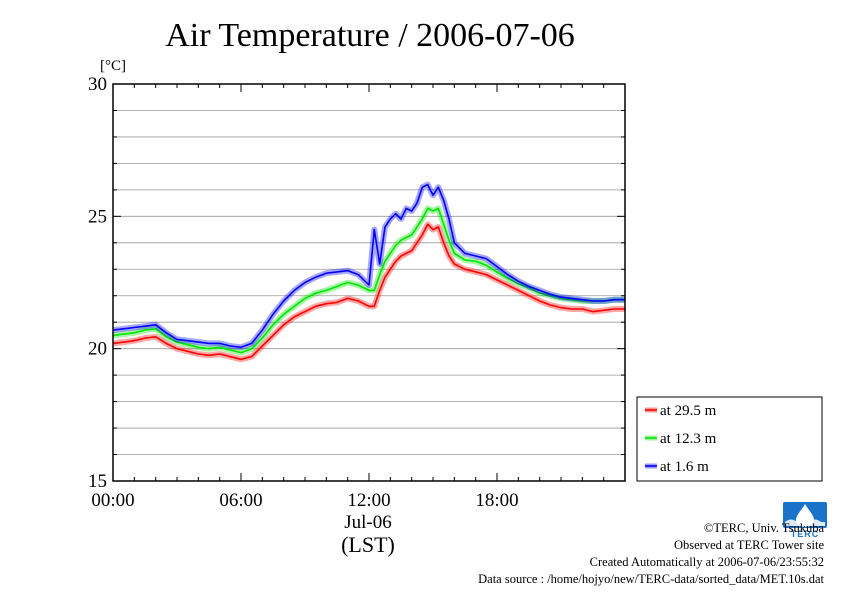  What do you see at coordinates (688, 411) in the screenshot?
I see `legend-label: at 29.5 m` at bounding box center [688, 411].